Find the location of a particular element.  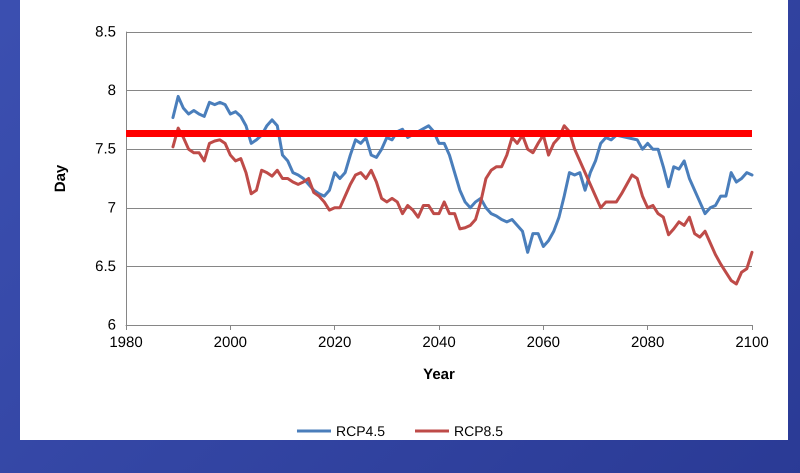

legend-label: RCP4.5 is located at coordinates (361, 431).